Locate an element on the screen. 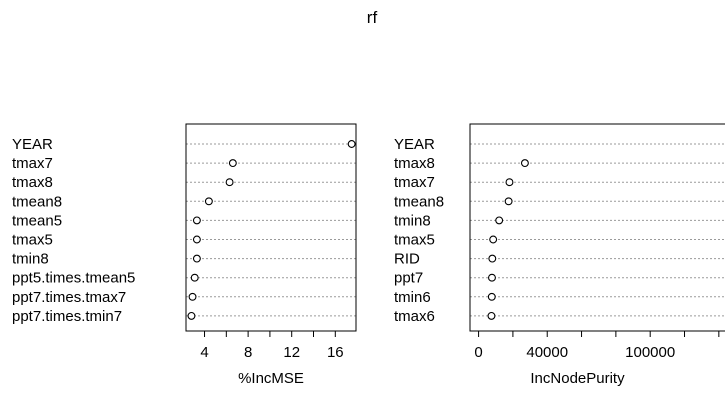 This screenshot has width=725, height=409. variable-label: tmax6 is located at coordinates (414, 316).